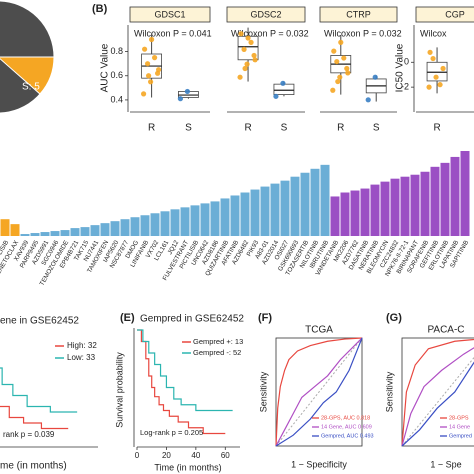 This screenshot has width=474, height=474. I want to click on facet-title: GDSC2, so click(265, 14).